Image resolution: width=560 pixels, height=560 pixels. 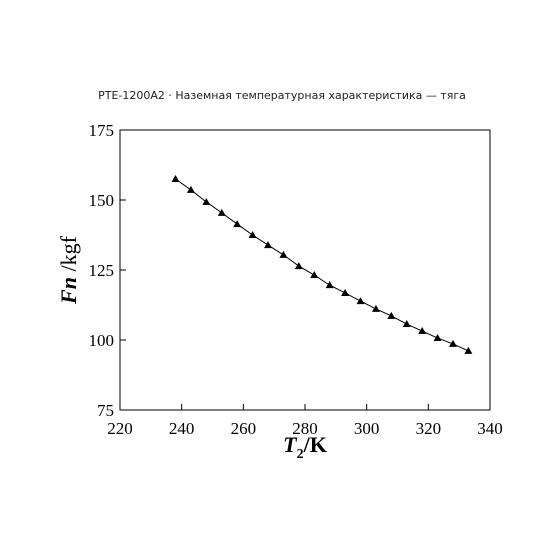 I want to click on y-tick-label: 150, so click(x=102, y=200).